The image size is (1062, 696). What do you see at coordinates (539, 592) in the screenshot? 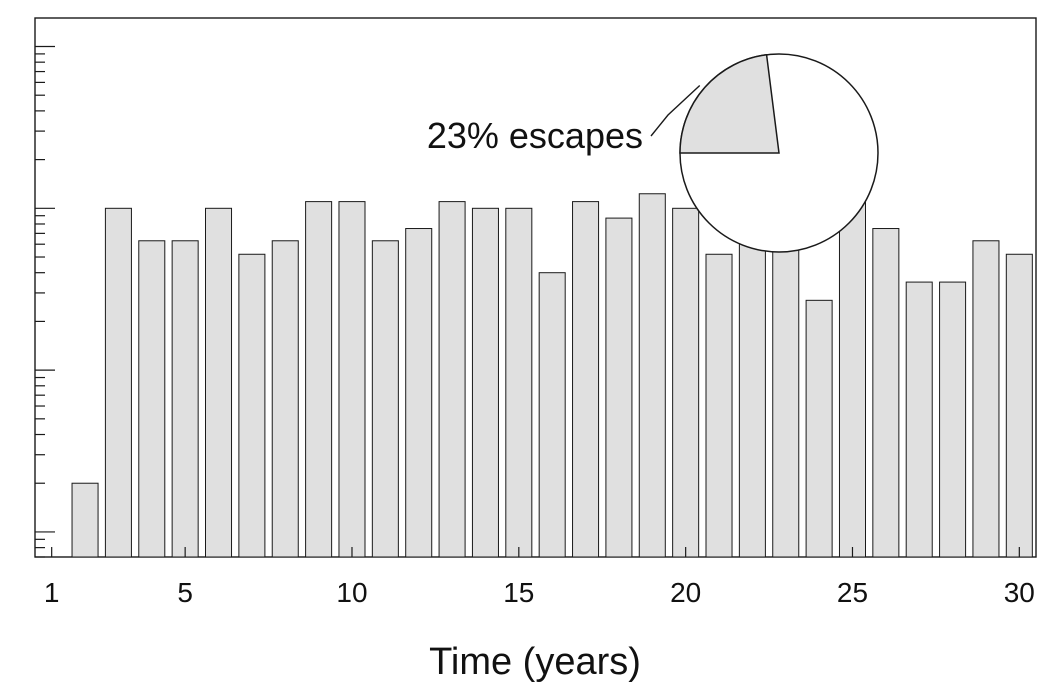
I see `x-axis-tick-labels: 1 5 10 15 20 25 30` at bounding box center [539, 592].